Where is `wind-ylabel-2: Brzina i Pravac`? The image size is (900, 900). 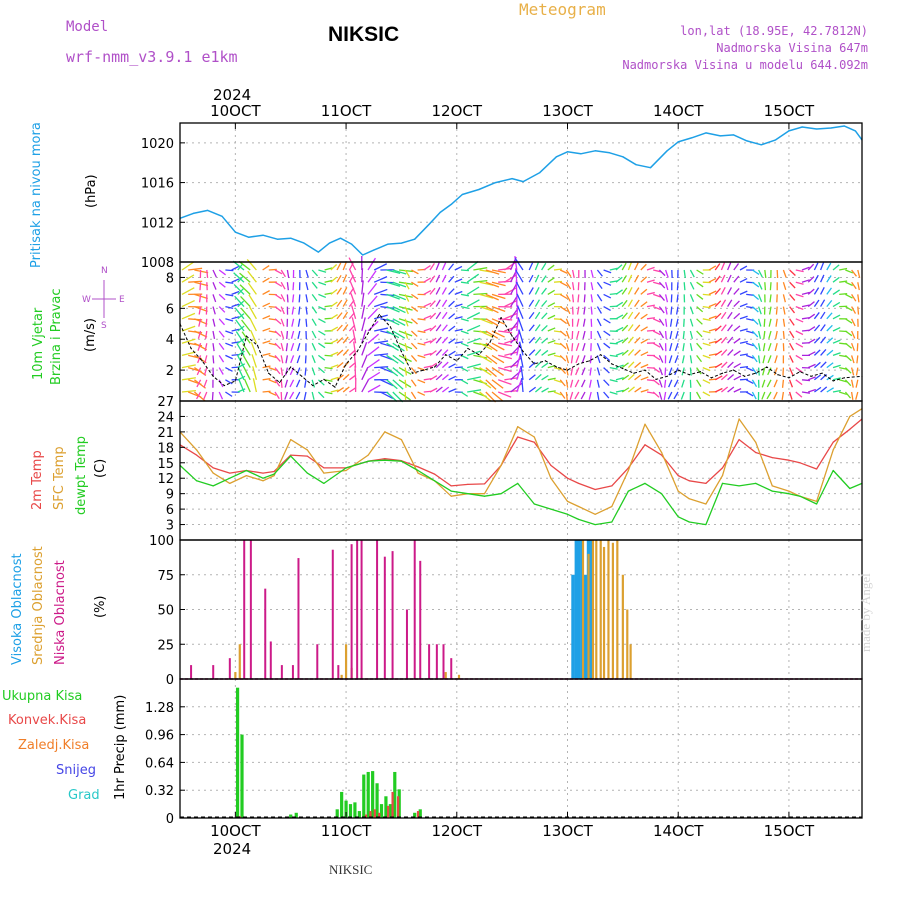 wind-ylabel-2: Brzina i Pravac is located at coordinates (56, 336).